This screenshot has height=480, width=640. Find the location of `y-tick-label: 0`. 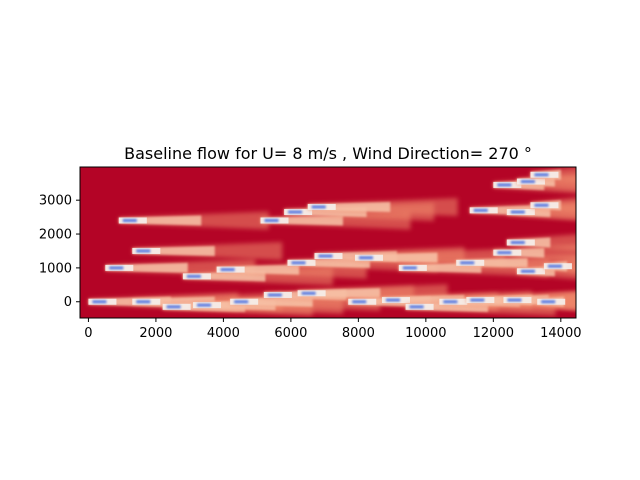

y-tick-label: 0 is located at coordinates (68, 302).